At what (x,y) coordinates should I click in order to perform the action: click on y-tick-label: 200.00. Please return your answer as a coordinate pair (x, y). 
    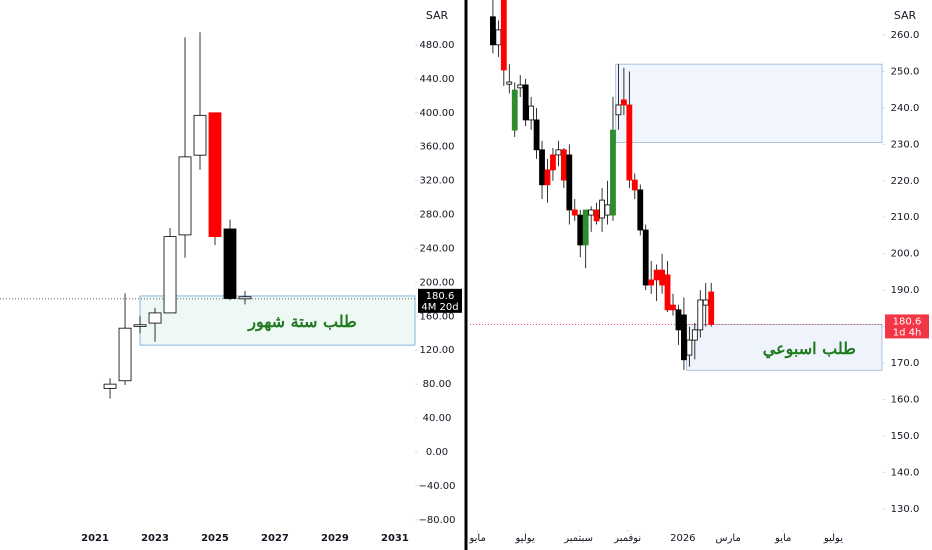
    Looking at the image, I should click on (437, 282).